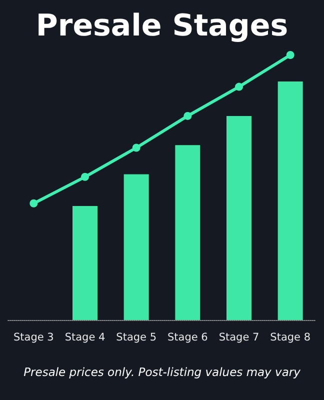 The width and height of the screenshot is (324, 400). I want to click on x-tick-label: Stage 7, so click(239, 338).